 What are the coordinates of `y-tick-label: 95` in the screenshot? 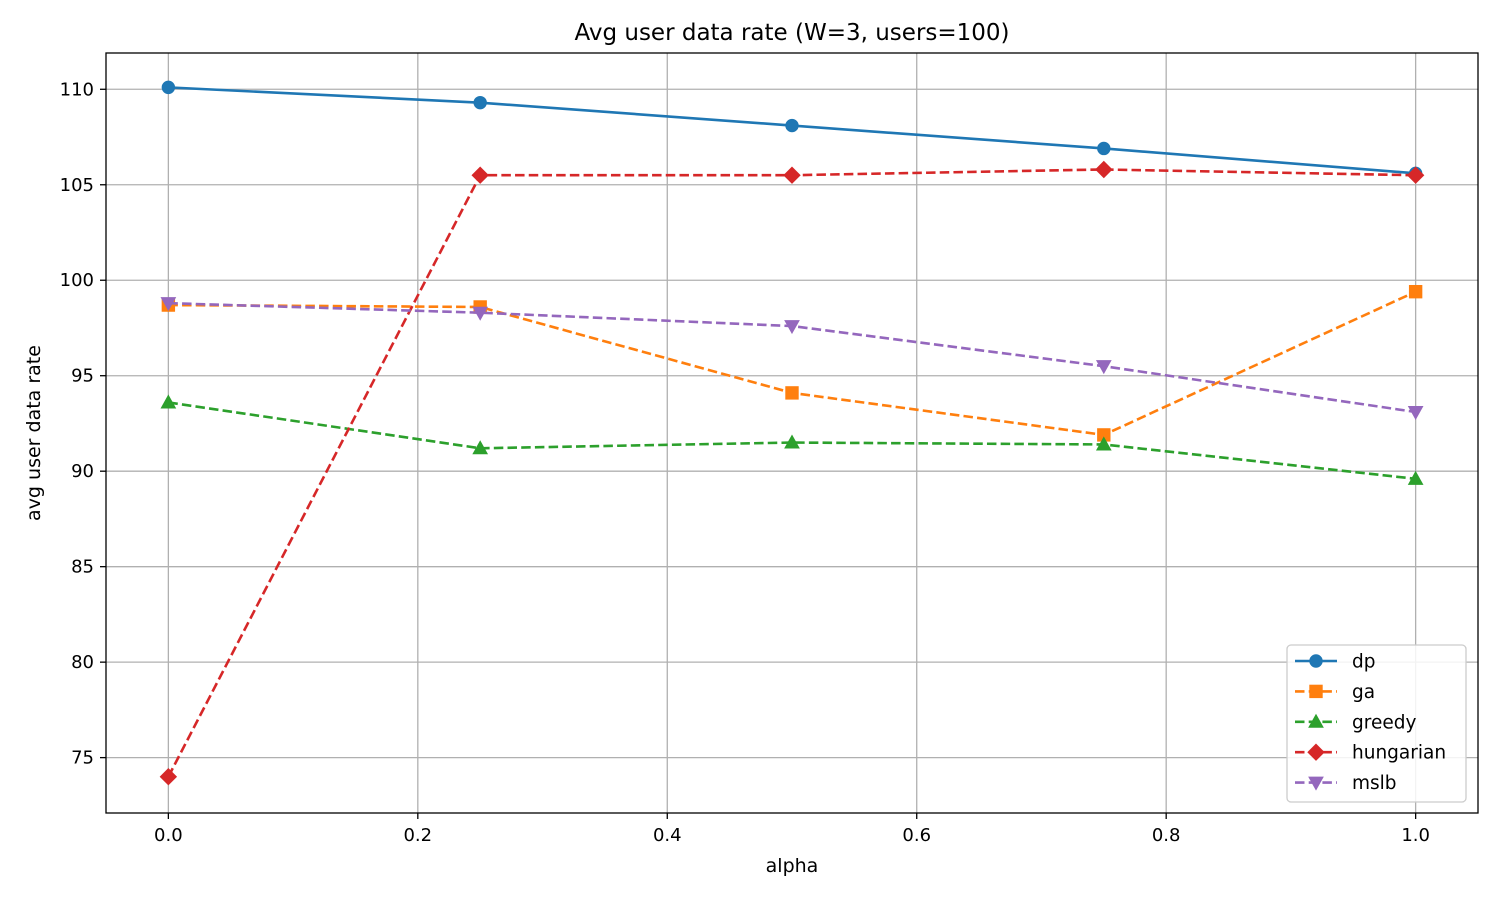 It's located at (82, 376).